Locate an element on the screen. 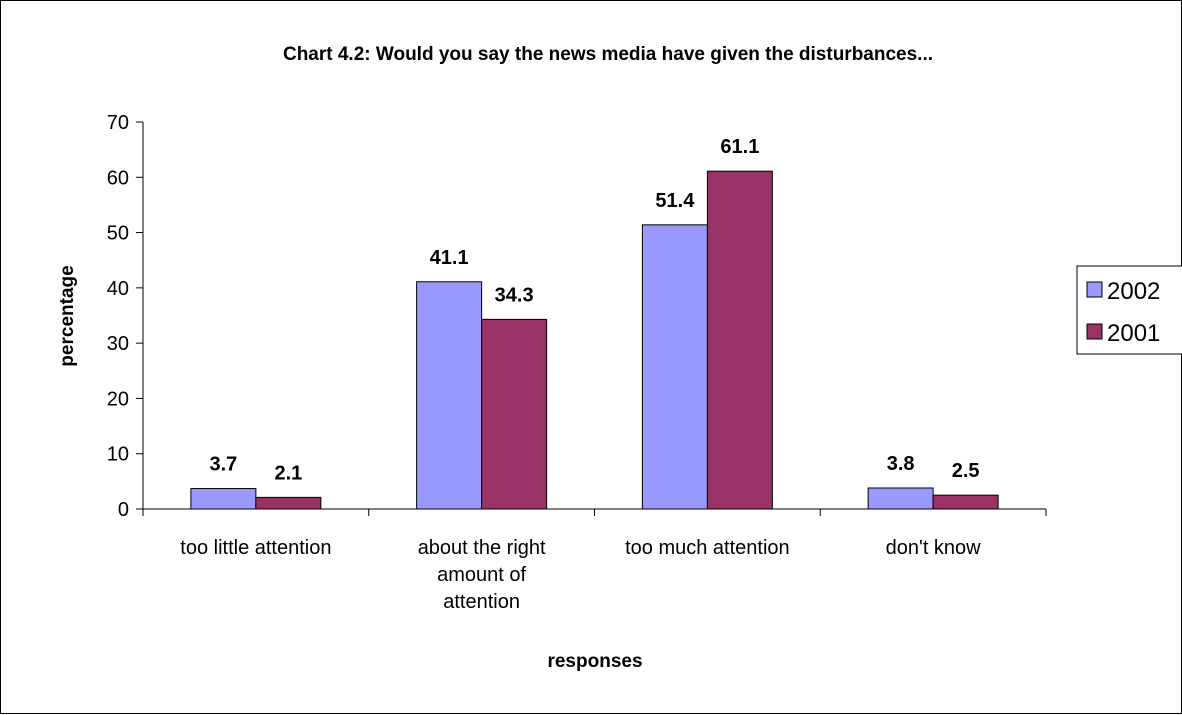 This screenshot has height=715, width=1182. legend-label: 2002 is located at coordinates (1133, 291).